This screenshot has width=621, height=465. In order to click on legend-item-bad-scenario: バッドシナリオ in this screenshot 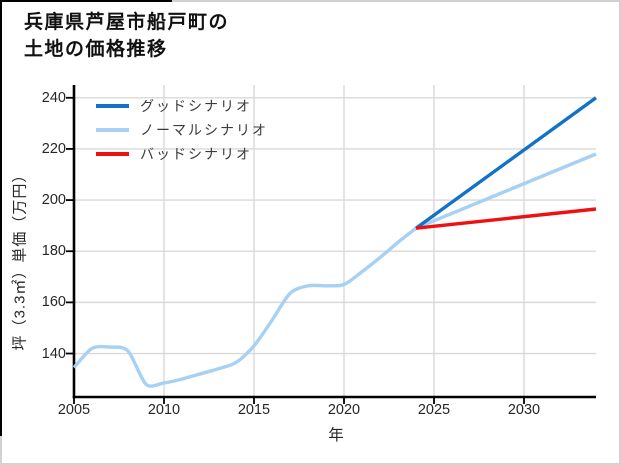, I will do `click(182, 154)`.